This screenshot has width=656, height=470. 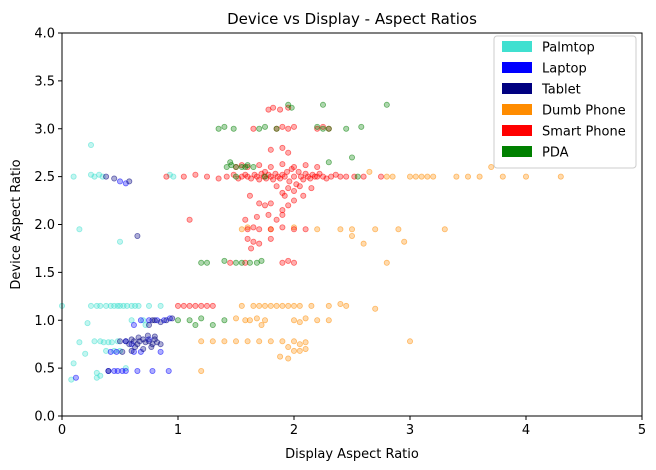 What do you see at coordinates (555, 153) in the screenshot?
I see `legend-label: PDA` at bounding box center [555, 153].